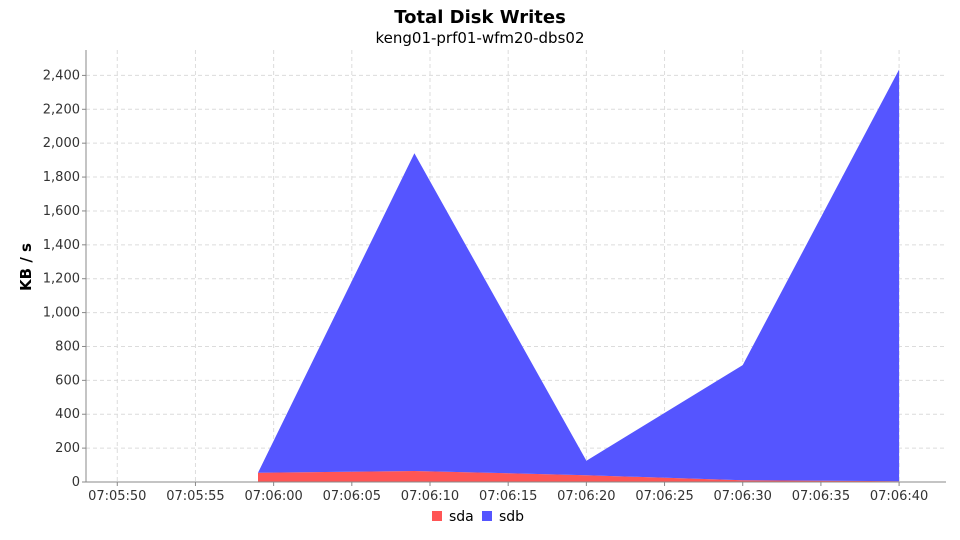 Image resolution: width=960 pixels, height=540 pixels. What do you see at coordinates (61, 245) in the screenshot?
I see `y-tick-label: 1,400` at bounding box center [61, 245].